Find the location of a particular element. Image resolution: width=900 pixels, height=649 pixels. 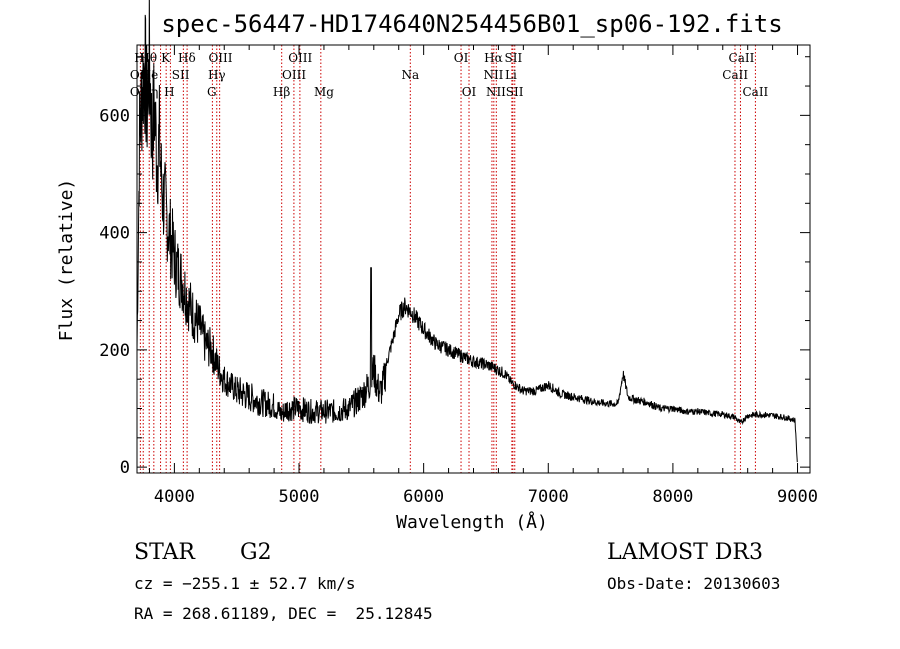

line-label-18: CaII is located at coordinates (735, 75).